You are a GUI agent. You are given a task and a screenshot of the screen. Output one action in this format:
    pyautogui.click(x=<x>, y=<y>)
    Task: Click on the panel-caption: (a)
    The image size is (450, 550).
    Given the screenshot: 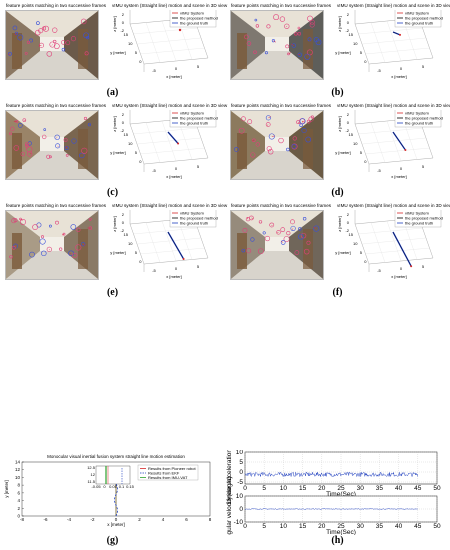 What is the action you would take?
    pyautogui.click(x=112, y=92)
    